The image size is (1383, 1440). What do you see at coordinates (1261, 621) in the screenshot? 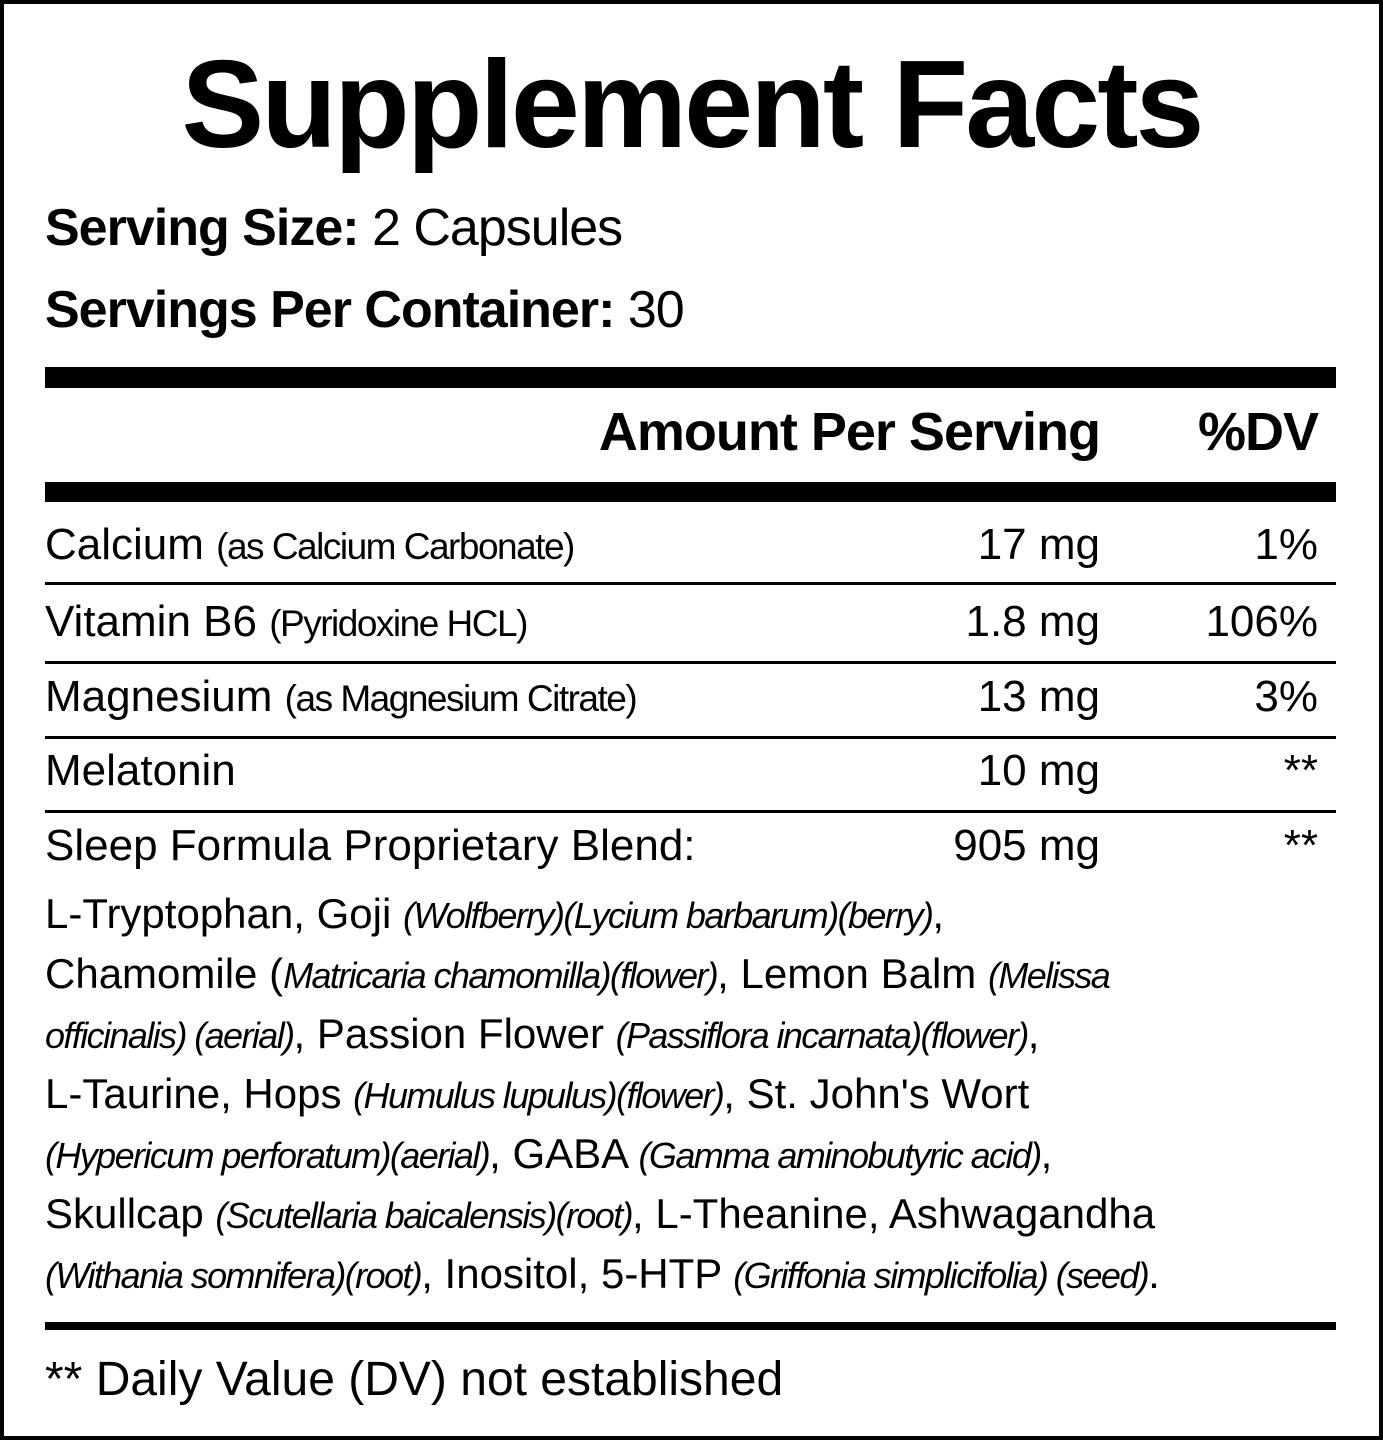
I see `nutrient-dv: 106%` at bounding box center [1261, 621].